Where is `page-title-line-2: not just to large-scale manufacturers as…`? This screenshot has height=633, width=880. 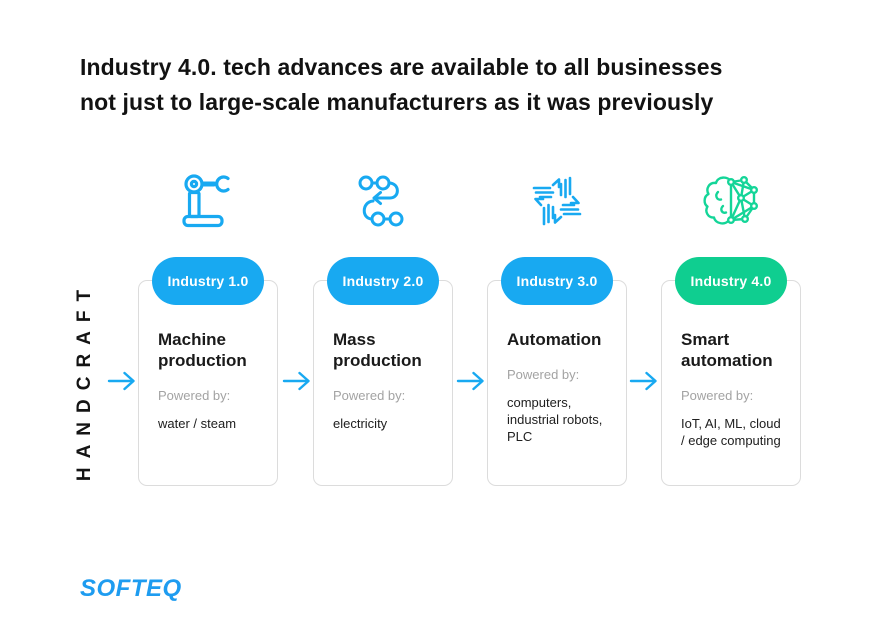 page-title-line-2: not just to large-scale manufacturers as… is located at coordinates (397, 102).